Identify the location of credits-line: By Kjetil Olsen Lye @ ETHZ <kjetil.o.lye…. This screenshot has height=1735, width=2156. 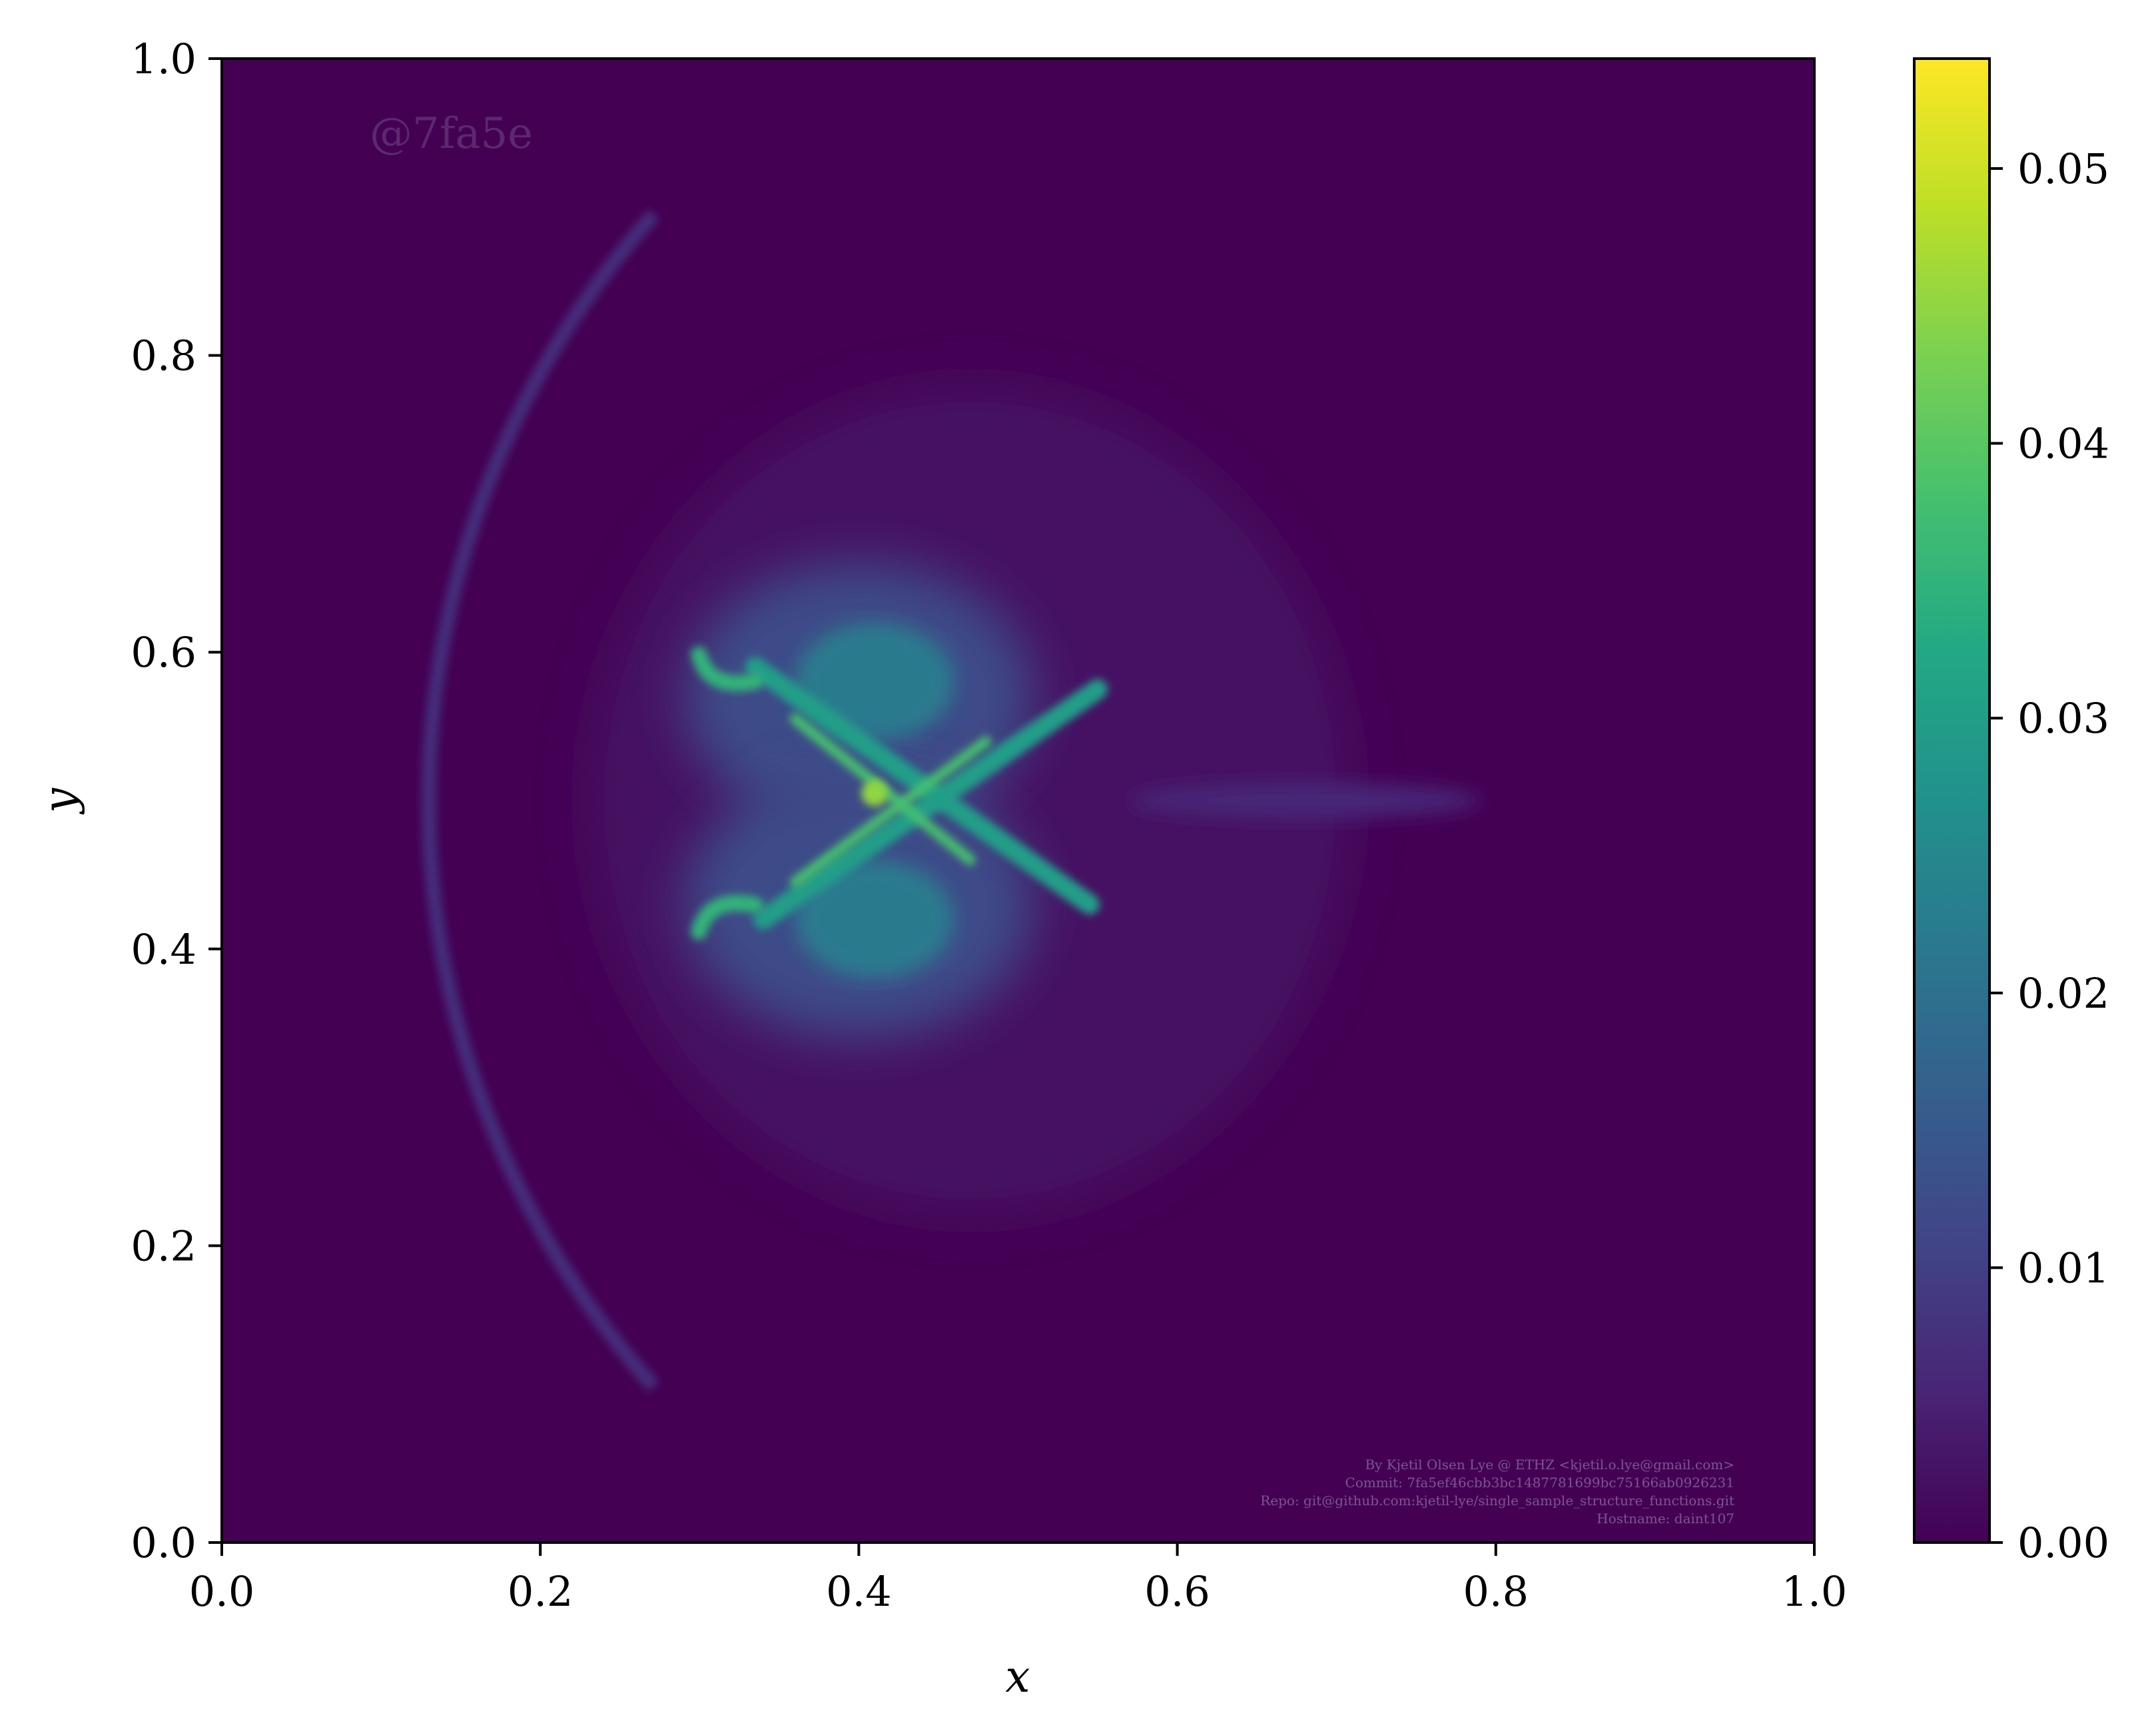
(1549, 1465).